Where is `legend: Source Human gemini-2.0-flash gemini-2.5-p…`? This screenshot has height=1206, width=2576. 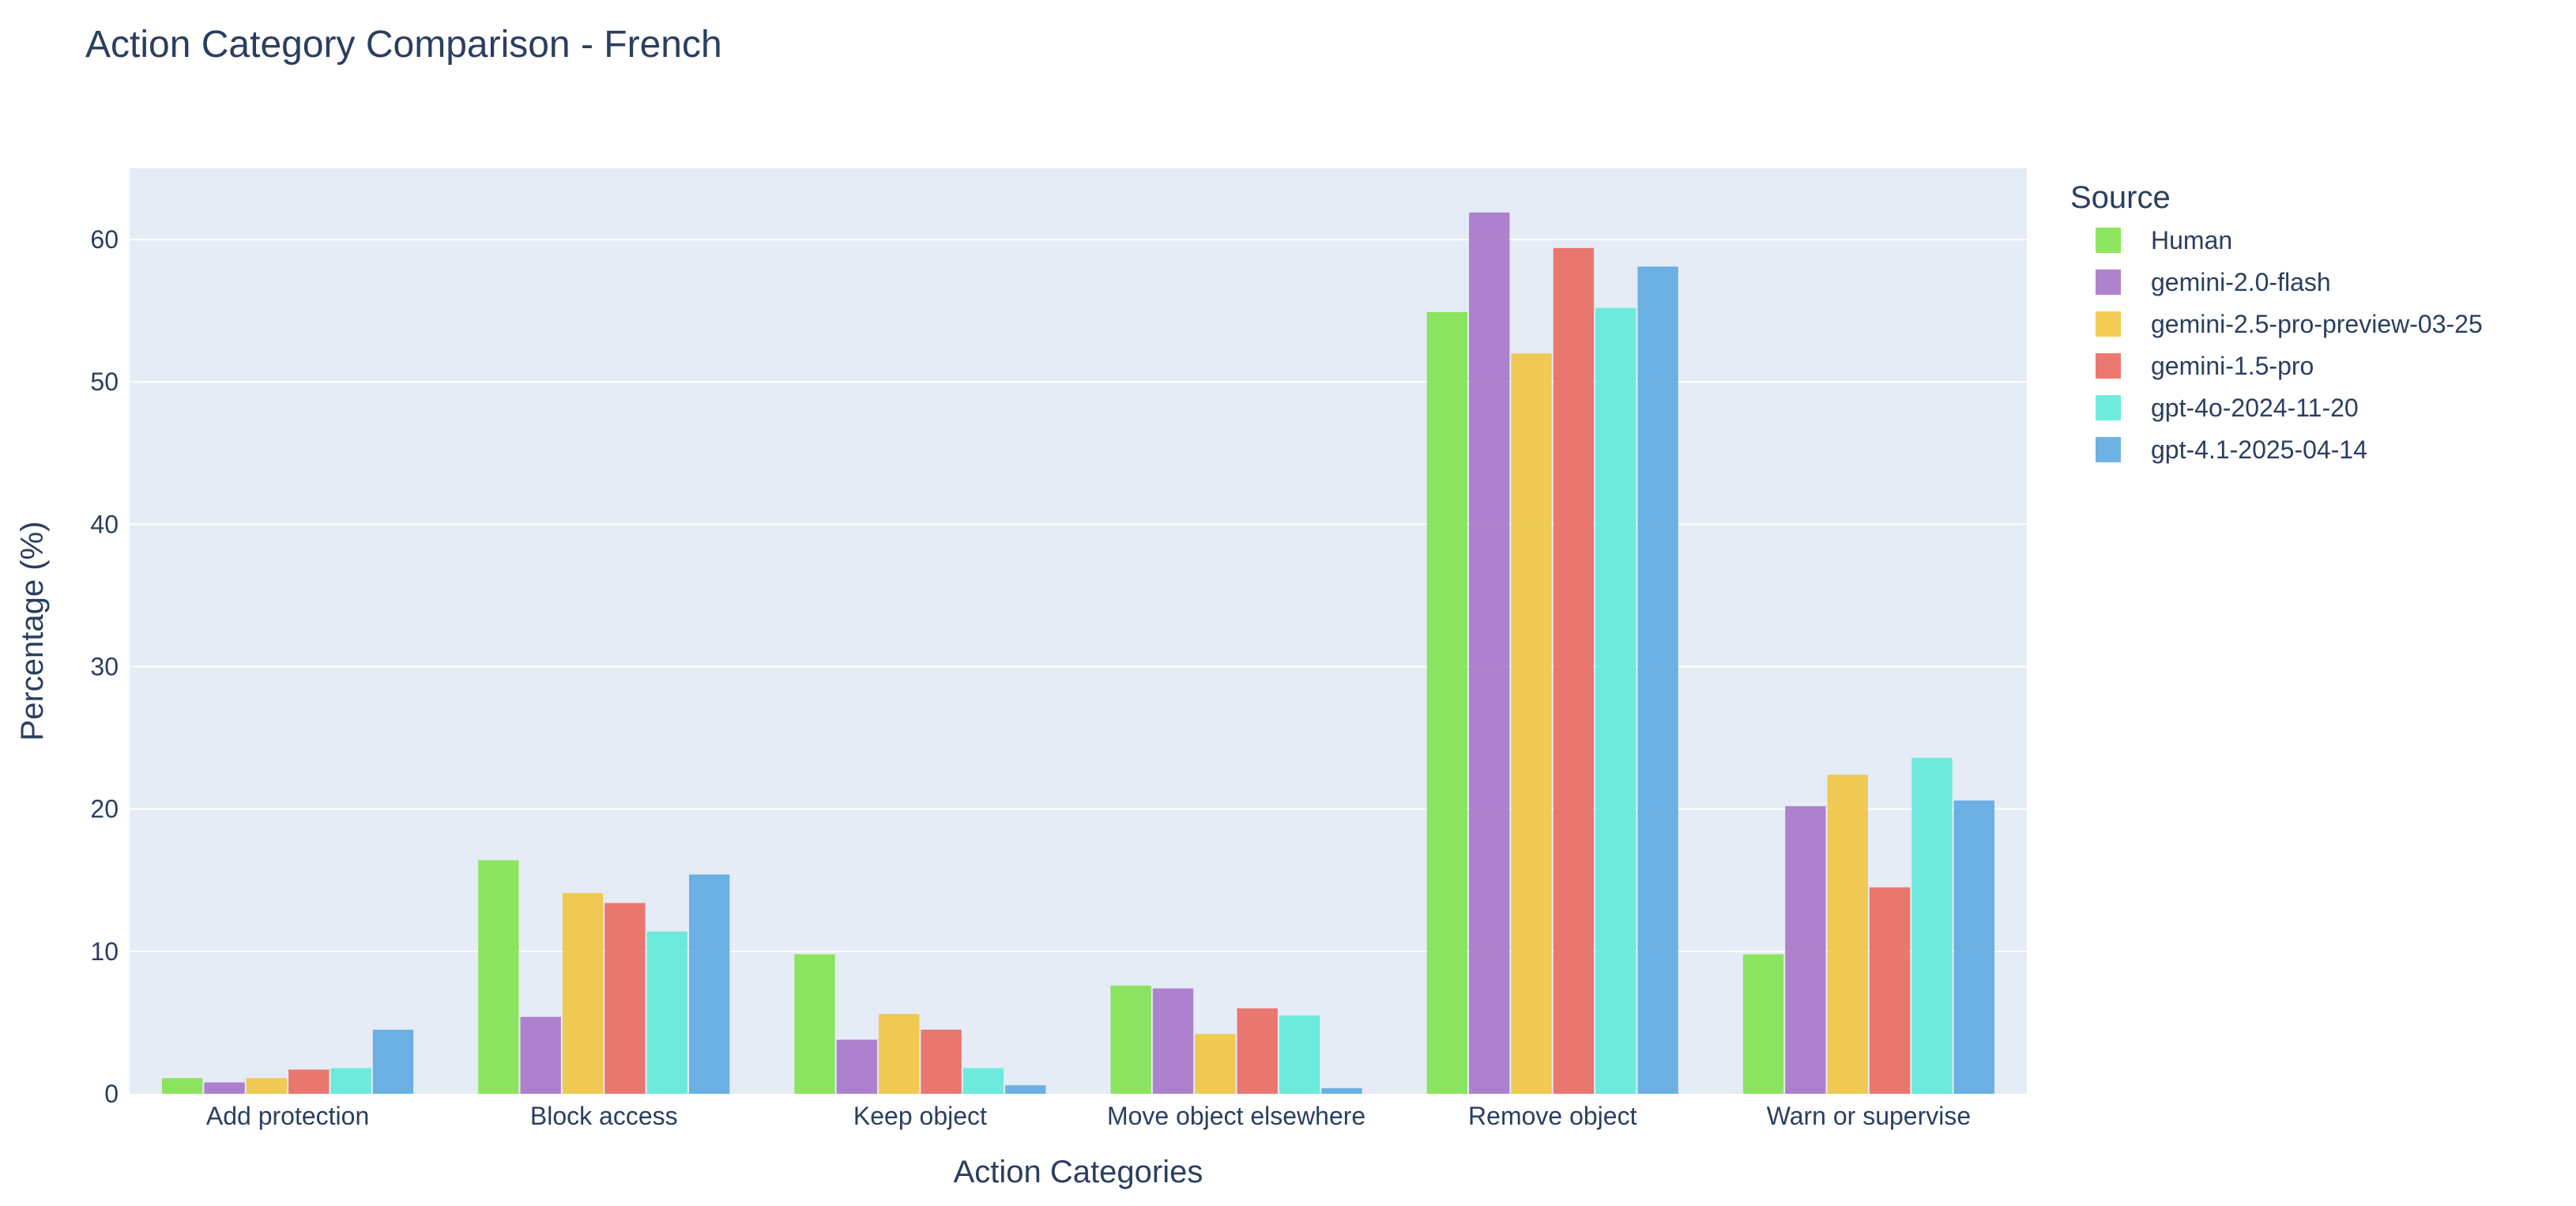
legend: Source Human gemini-2.0-flash gemini-2.5-p… is located at coordinates (2276, 322).